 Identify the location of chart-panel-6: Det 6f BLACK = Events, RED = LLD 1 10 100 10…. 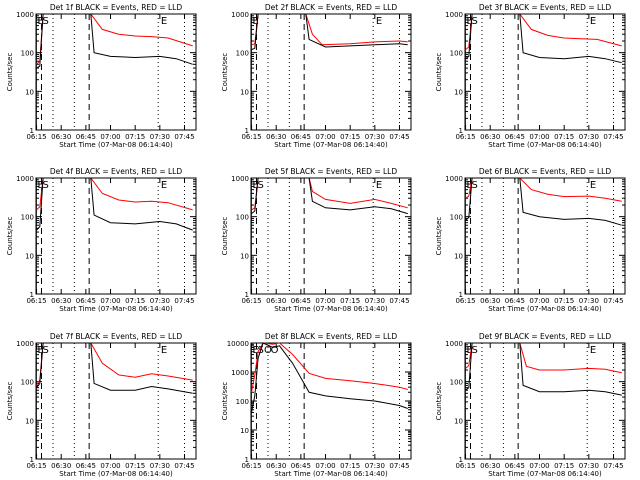
(530, 240).